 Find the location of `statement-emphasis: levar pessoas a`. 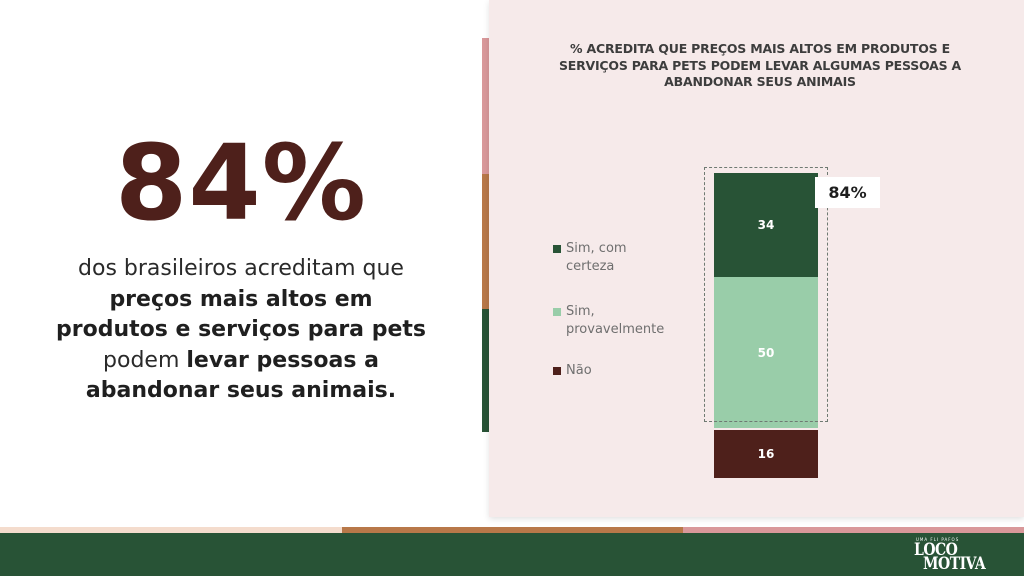

statement-emphasis: levar pessoas a is located at coordinates (282, 360).